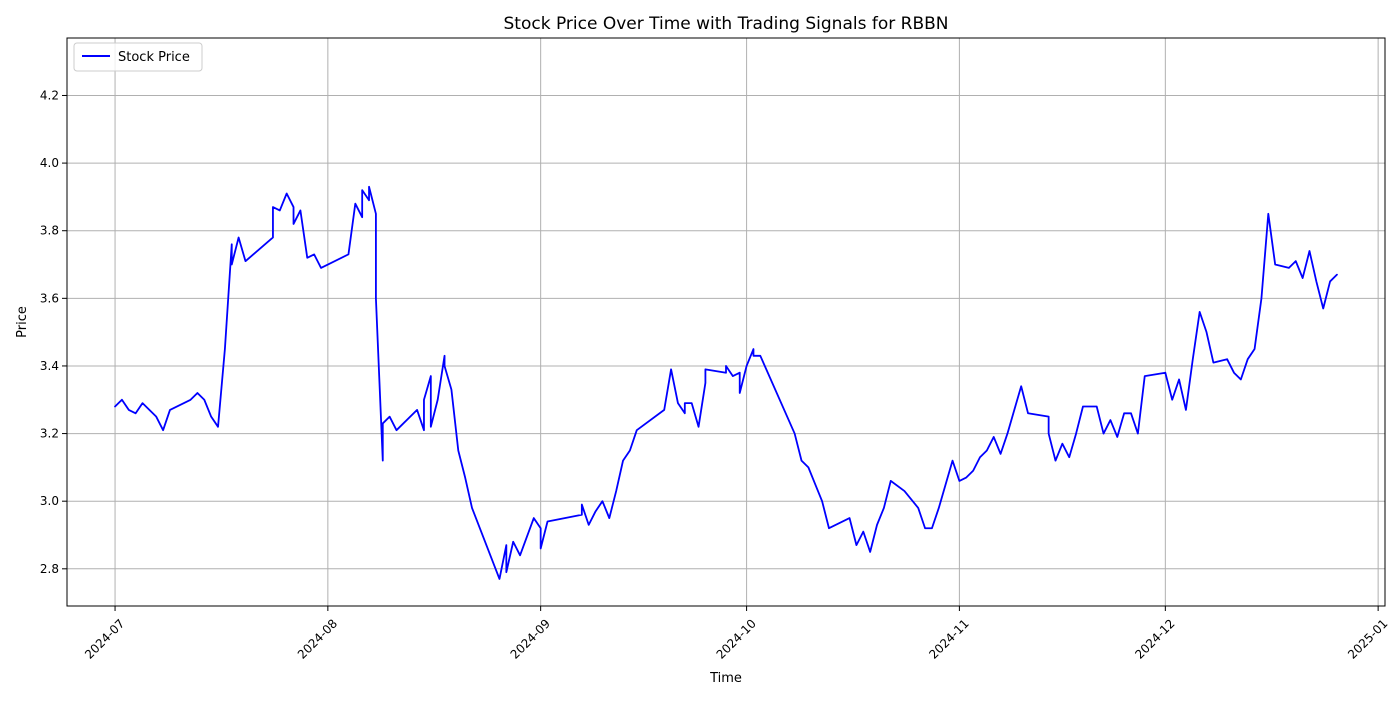 This screenshot has height=704, width=1400. What do you see at coordinates (49, 95) in the screenshot?
I see `y-tick-label: 4.2` at bounding box center [49, 95].